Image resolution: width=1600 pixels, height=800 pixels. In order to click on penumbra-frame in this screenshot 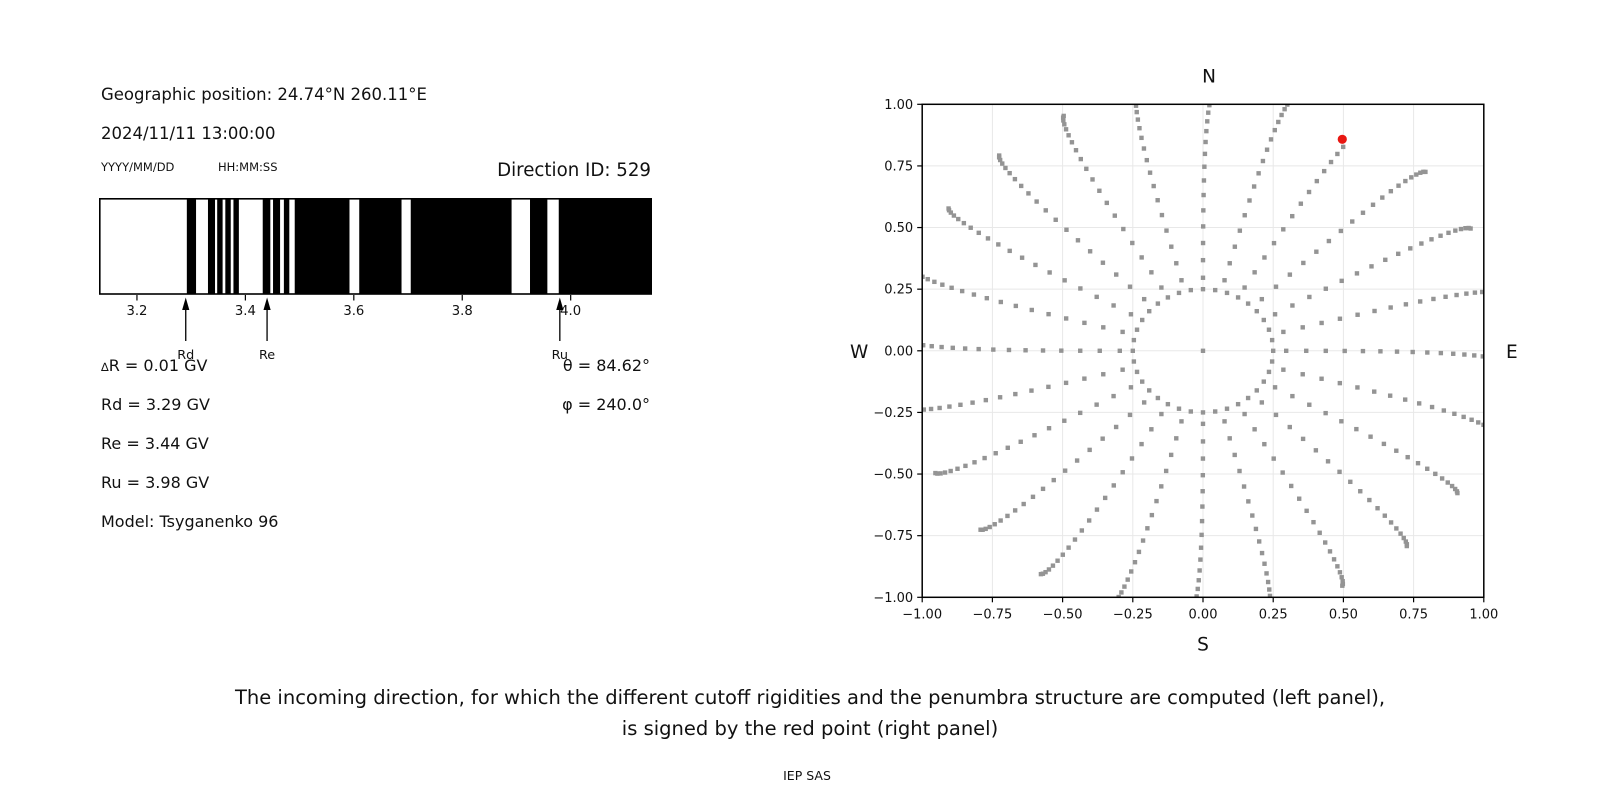, I will do `click(375, 246)`.